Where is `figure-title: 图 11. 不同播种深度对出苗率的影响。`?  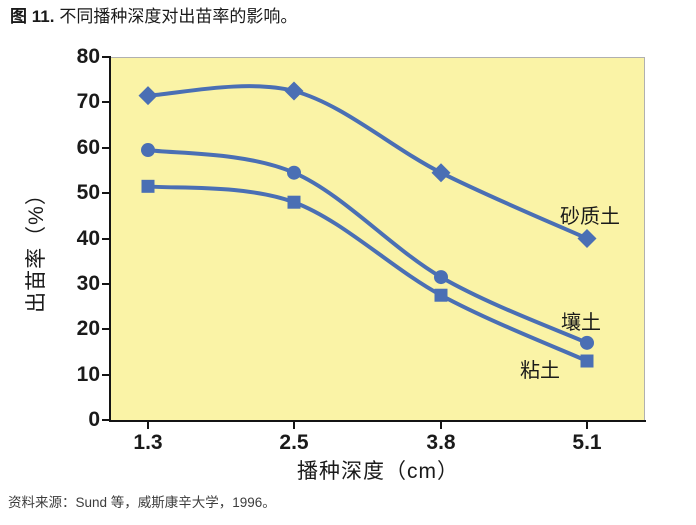
figure-title: 图 11. 不同播种深度对出苗率的影响。 is located at coordinates (153, 17).